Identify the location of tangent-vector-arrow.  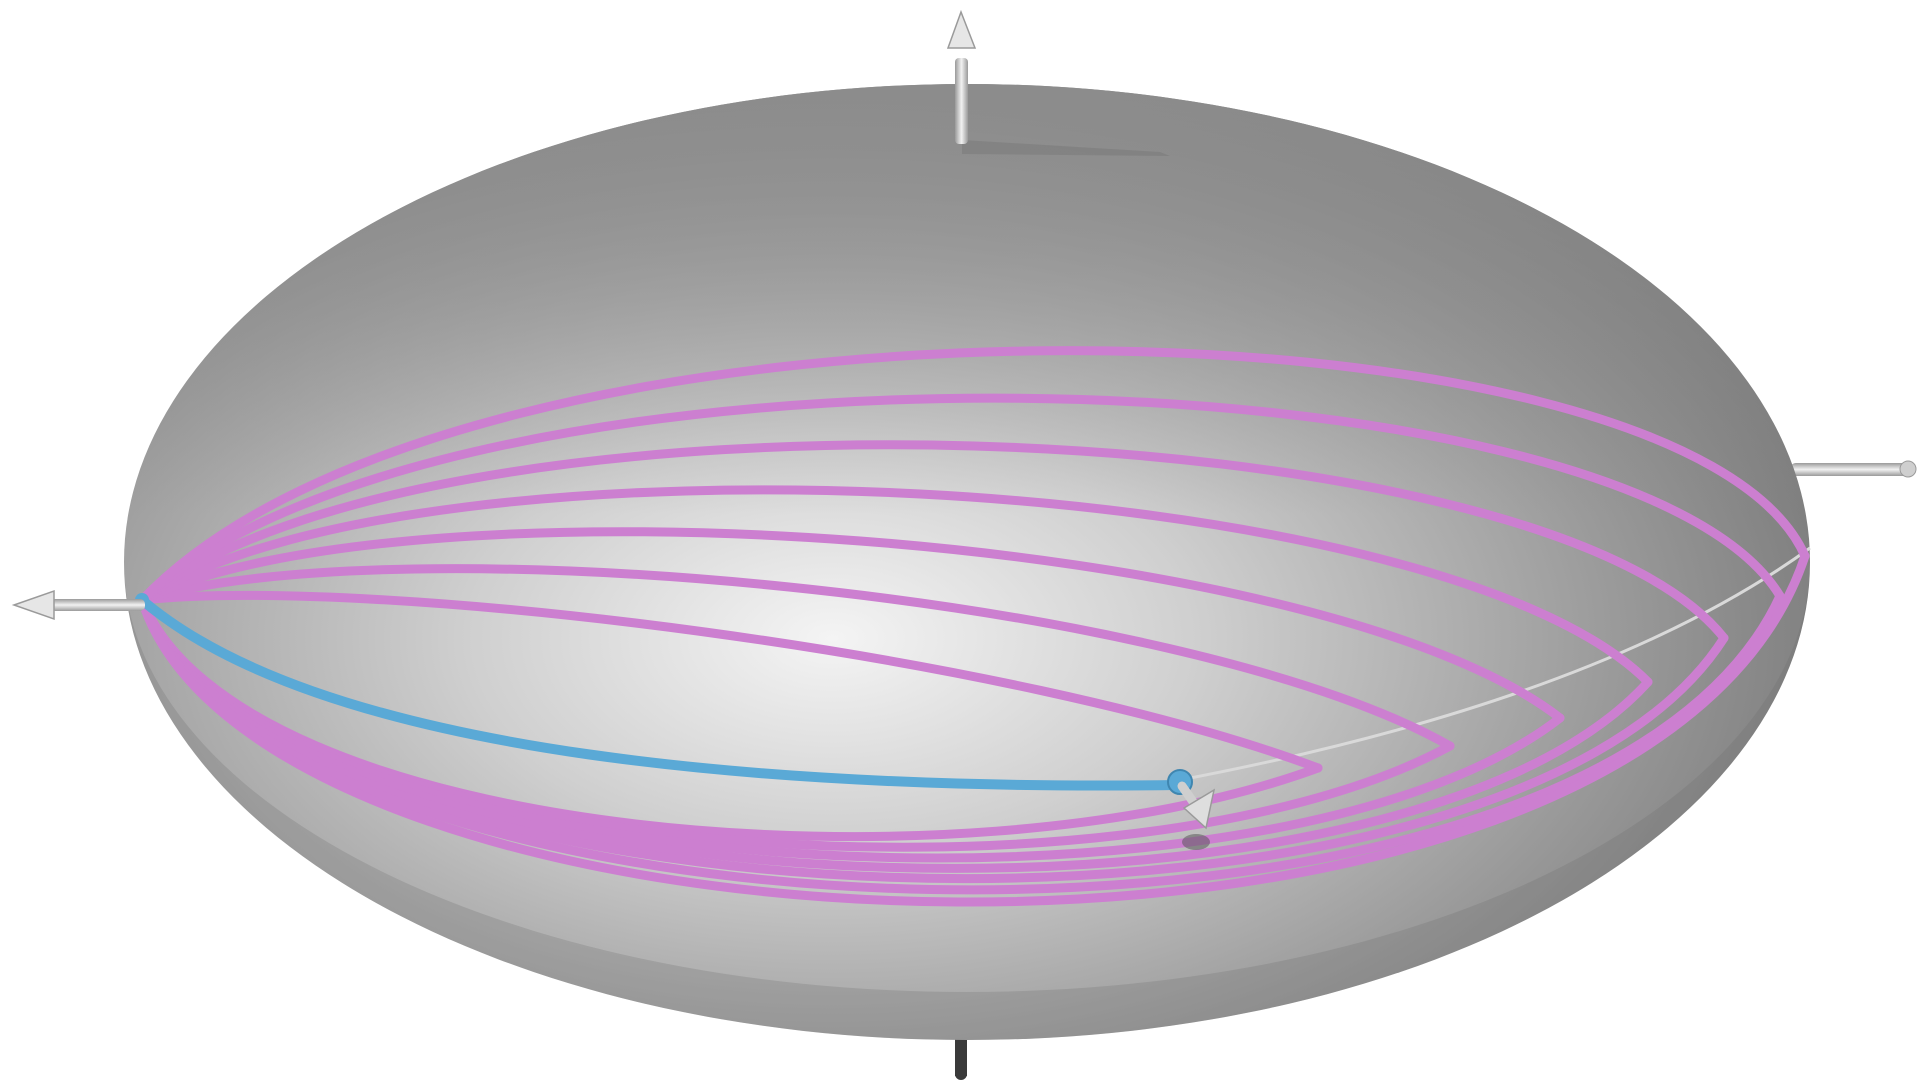
(1196, 815).